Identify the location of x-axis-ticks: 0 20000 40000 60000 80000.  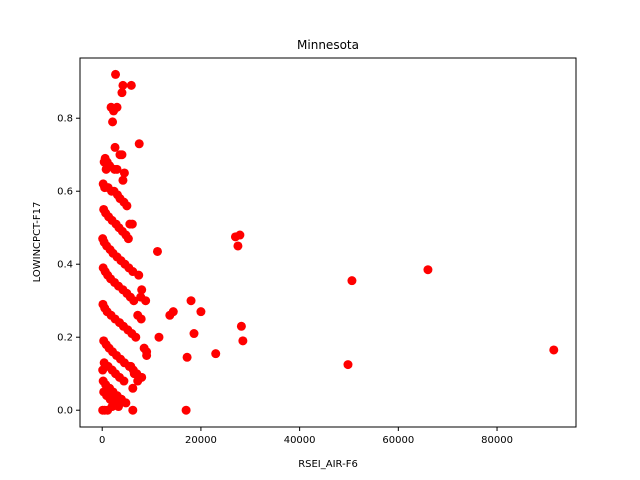
(306, 436).